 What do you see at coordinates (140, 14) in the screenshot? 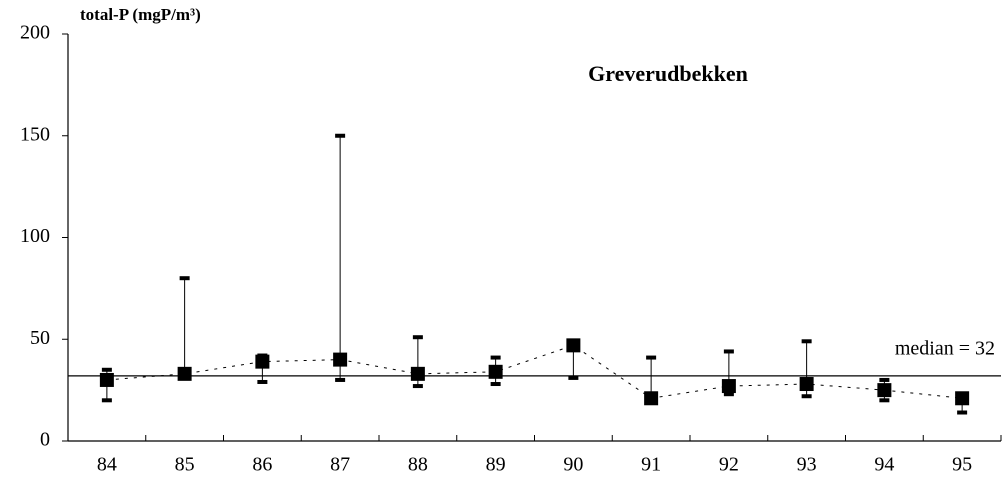
I see `y-axis-label: total-P (mgP/m³)` at bounding box center [140, 14].